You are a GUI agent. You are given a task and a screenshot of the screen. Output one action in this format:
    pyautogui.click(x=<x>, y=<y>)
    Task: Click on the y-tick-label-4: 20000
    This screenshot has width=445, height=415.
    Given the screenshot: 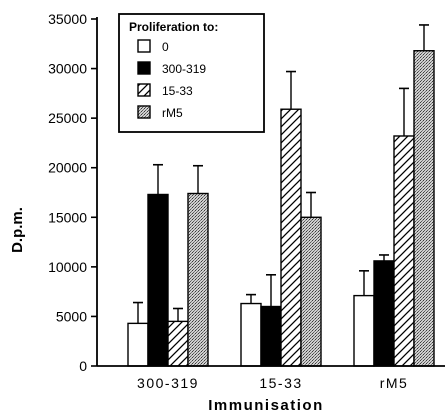 What is the action you would take?
    pyautogui.click(x=67, y=168)
    